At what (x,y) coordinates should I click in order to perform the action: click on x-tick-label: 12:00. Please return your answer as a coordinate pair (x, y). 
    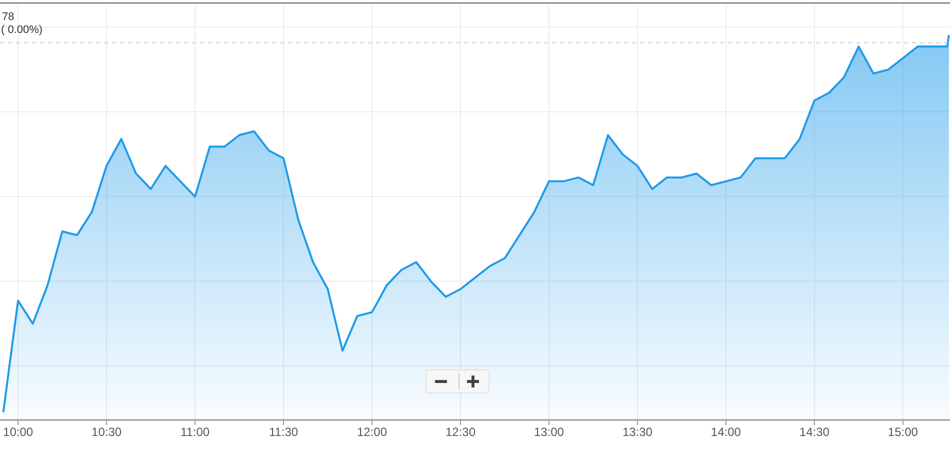
    Looking at the image, I should click on (372, 432).